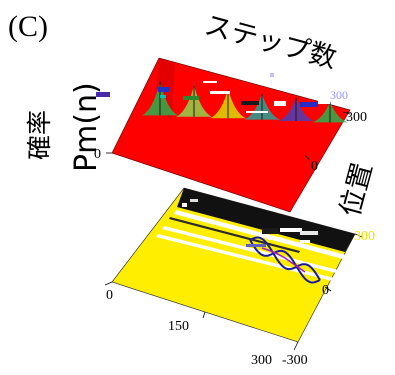 This screenshot has width=395, height=375. What do you see at coordinates (357, 190) in the screenshot?
I see `position-axis-title: 位置` at bounding box center [357, 190].